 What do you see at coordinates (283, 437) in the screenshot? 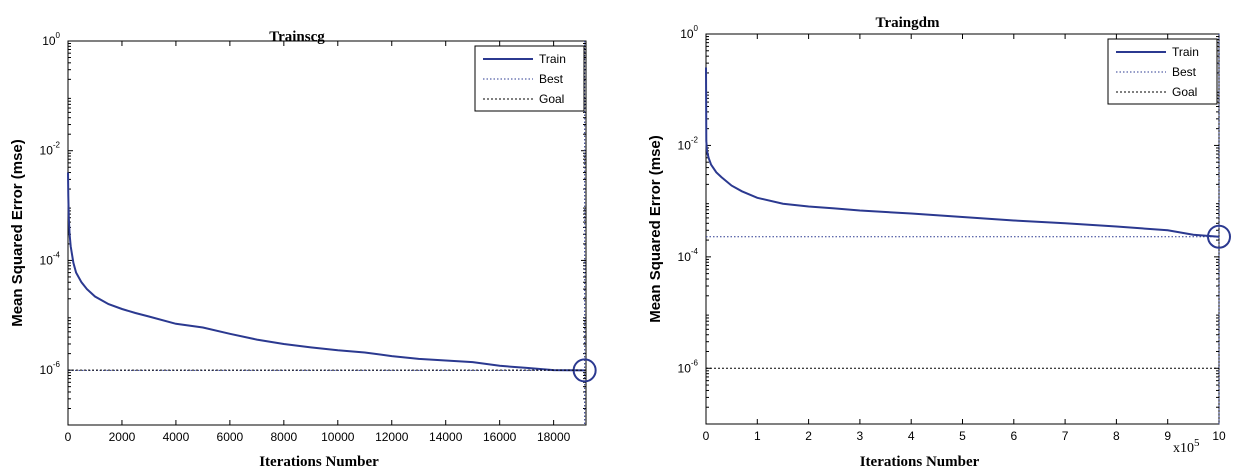
I see `x-tick-label: 8000` at bounding box center [283, 437].